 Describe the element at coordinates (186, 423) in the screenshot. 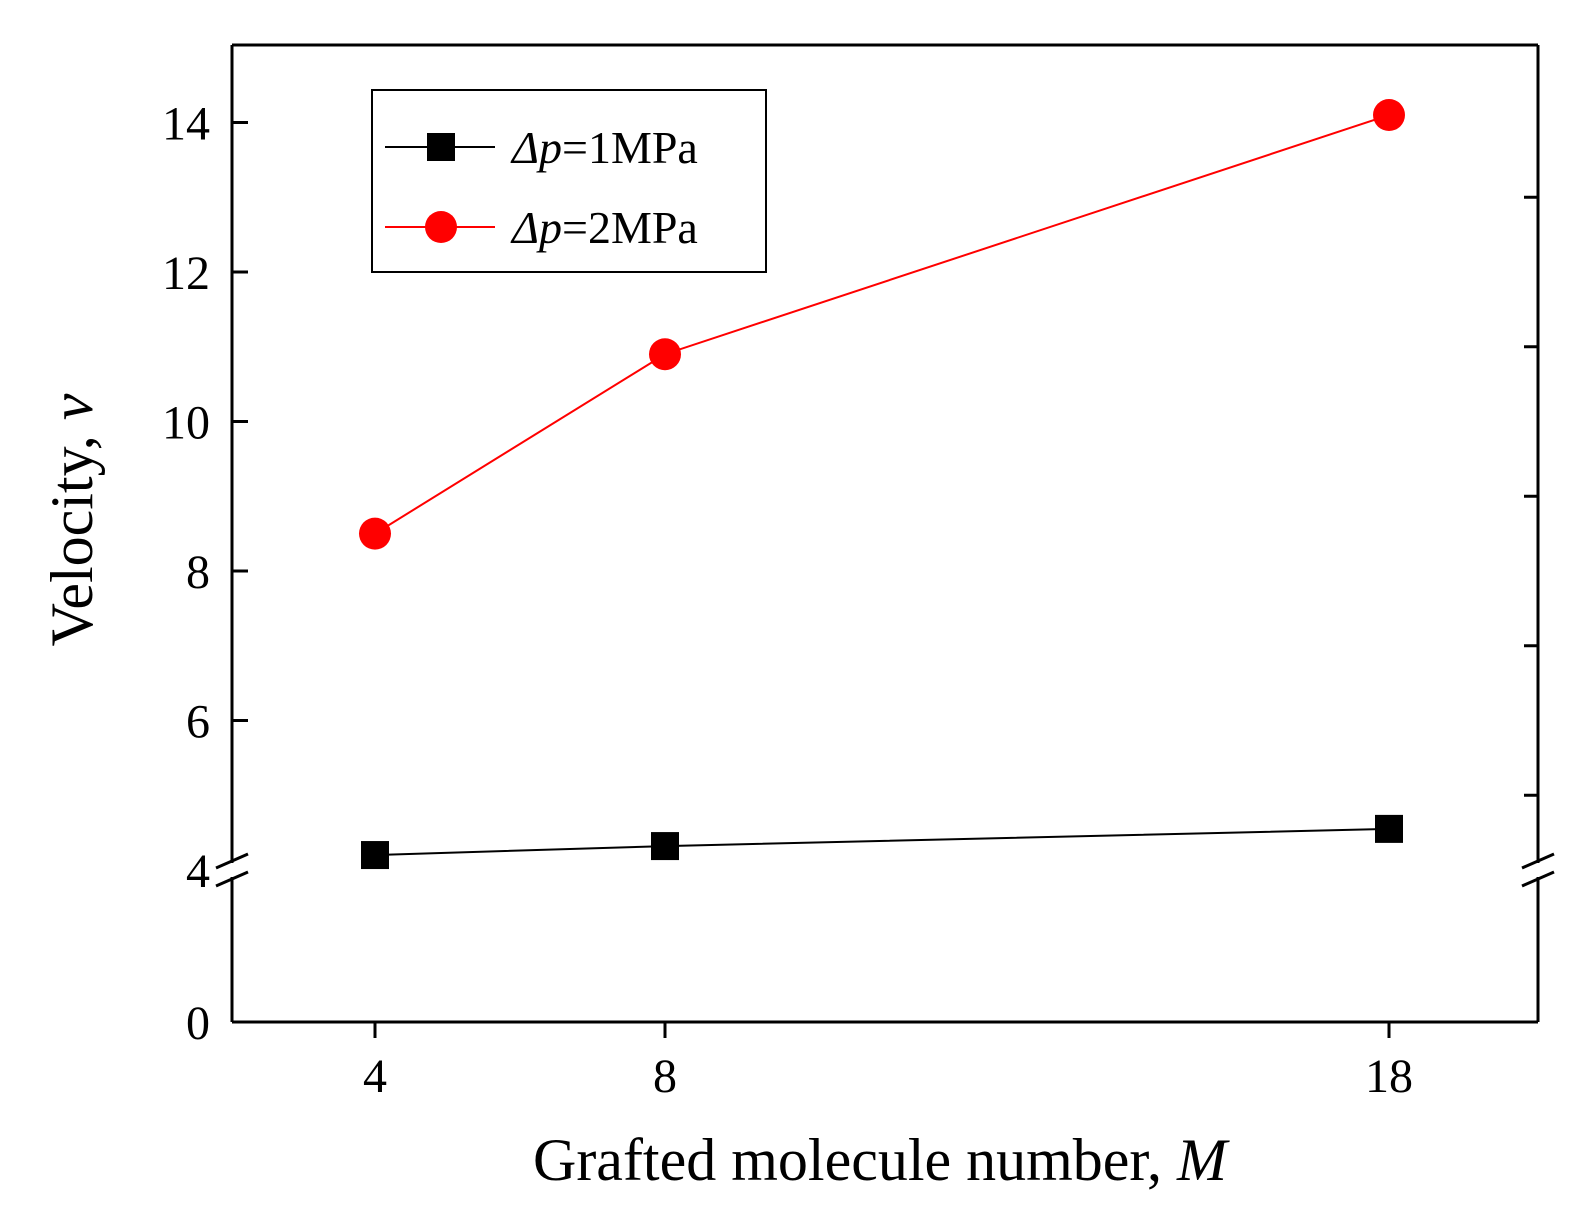

I see `y-tick-label: 10` at that location.